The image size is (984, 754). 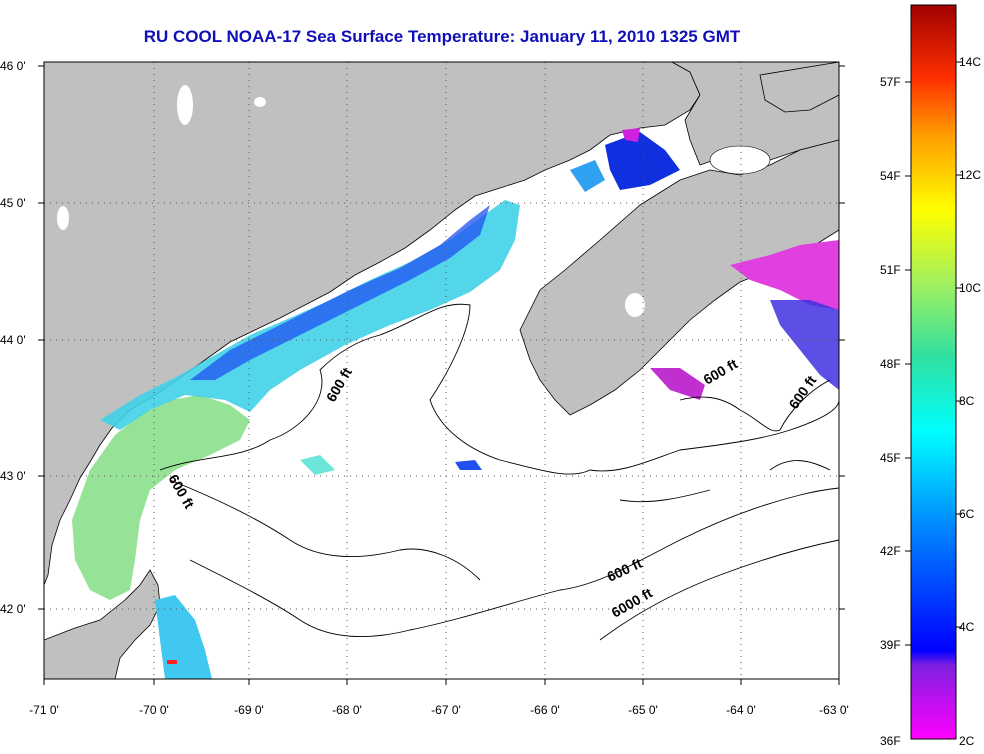 I want to click on colorbar-f-label: 51F, so click(x=890, y=270).